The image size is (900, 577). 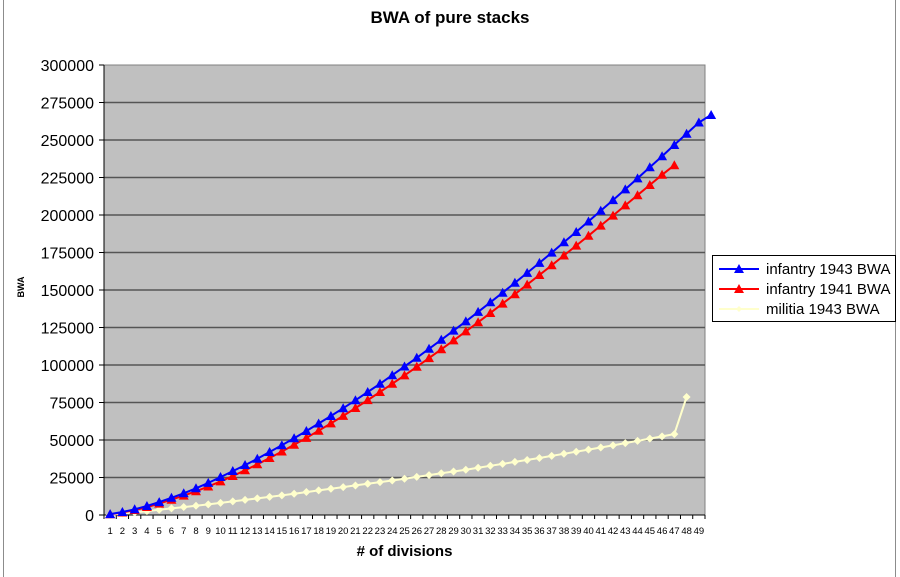 I want to click on x-tick-label: 22, so click(x=367, y=531).